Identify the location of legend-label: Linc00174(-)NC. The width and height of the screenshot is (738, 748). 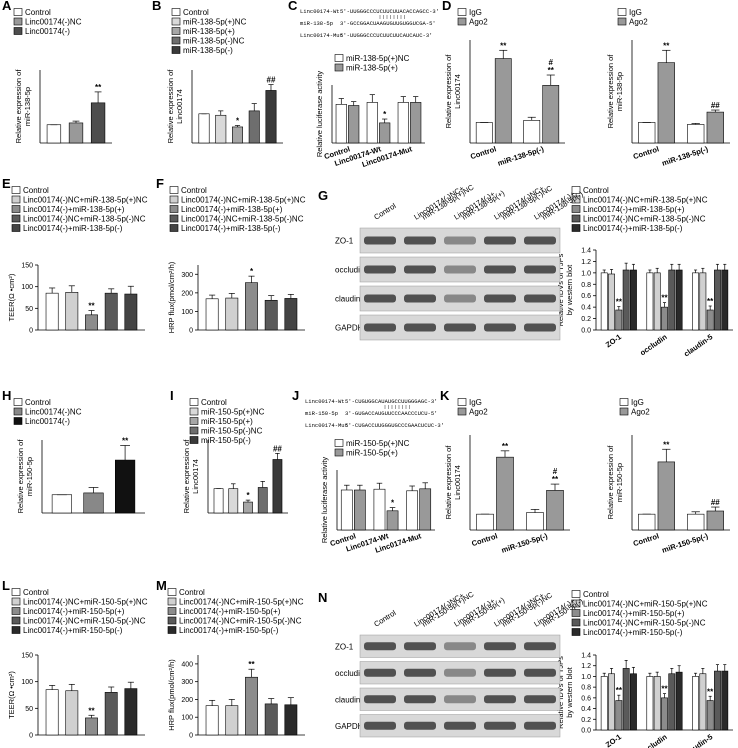
(53, 22).